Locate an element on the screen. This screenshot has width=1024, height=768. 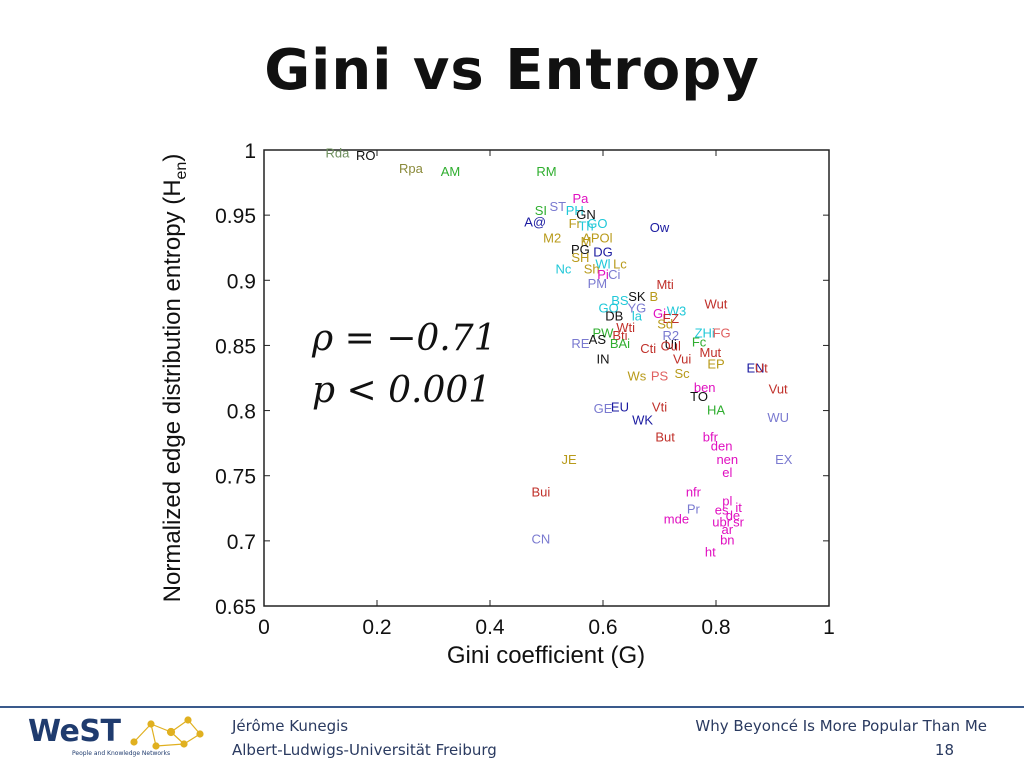
data-point-label: Wl is located at coordinates (602, 263).